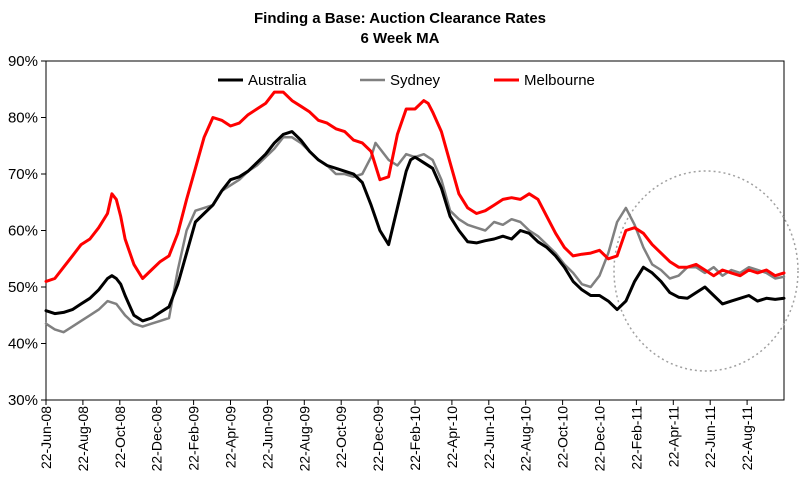 This screenshot has height=491, width=800. What do you see at coordinates (231, 437) in the screenshot?
I see `x-tick-label: 22-Apr-09` at bounding box center [231, 437].